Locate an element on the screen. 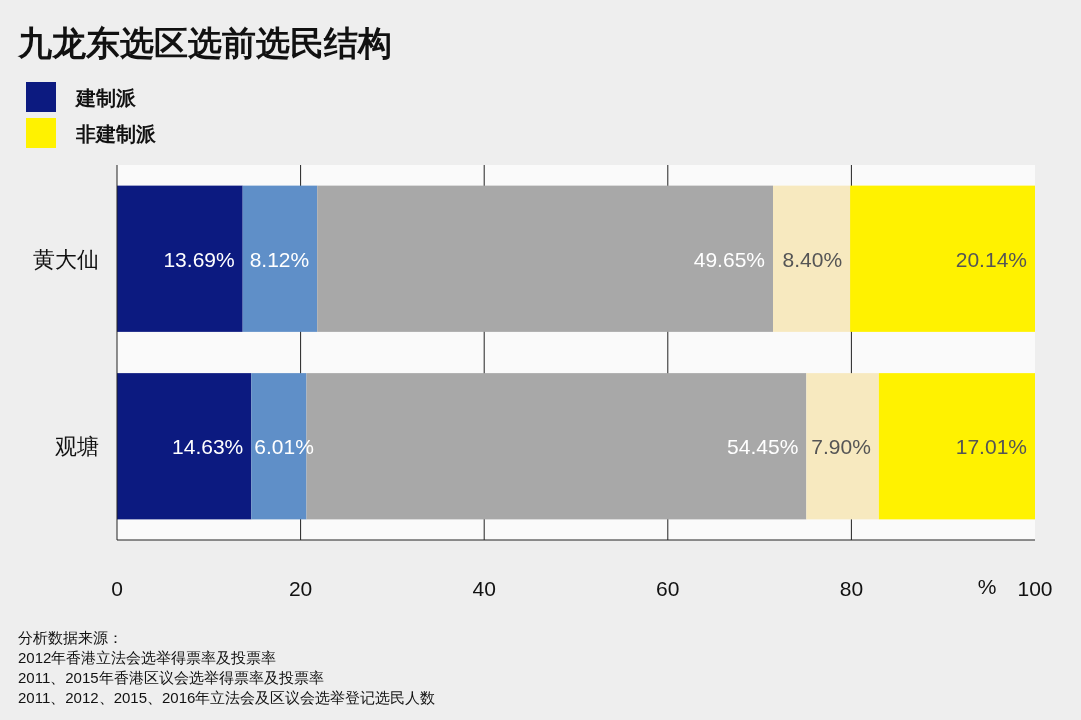 Image resolution: width=1081 pixels, height=720 pixels. x-tick-label: 20 is located at coordinates (300, 588).